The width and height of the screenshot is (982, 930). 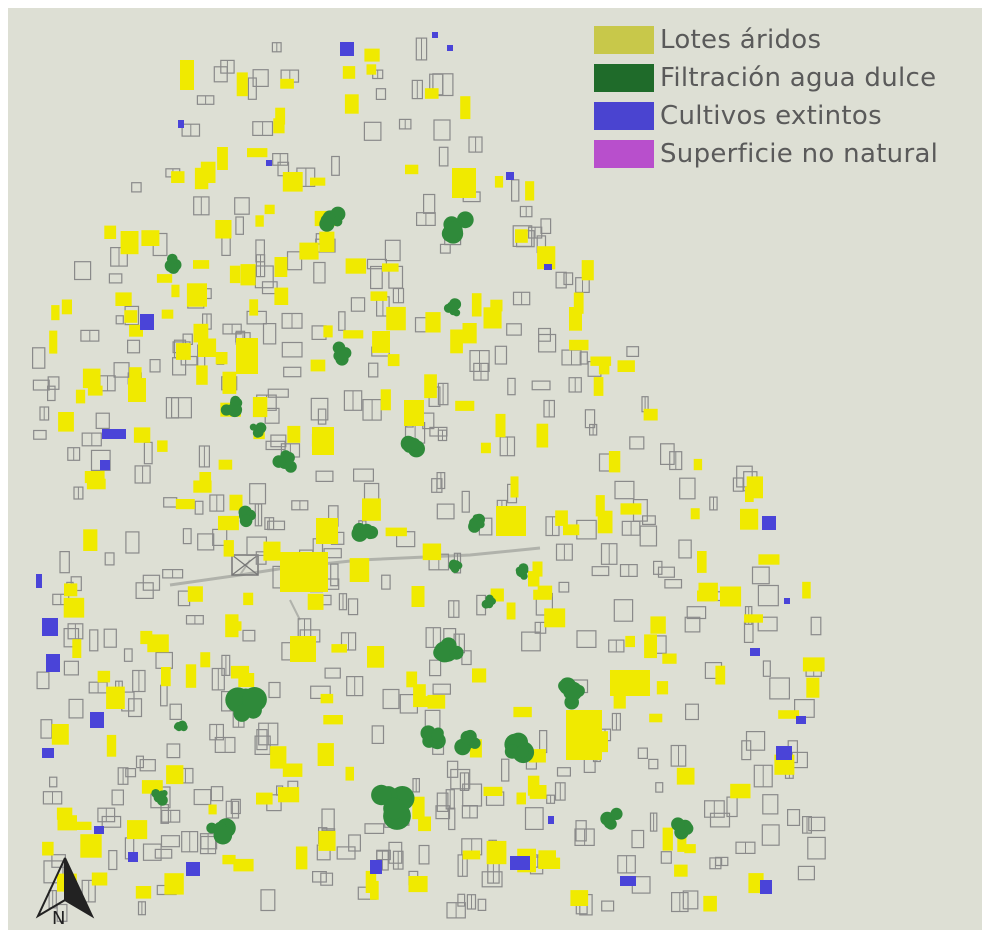 I want to click on legend-swatch-arid-lots, so click(x=624, y=40).